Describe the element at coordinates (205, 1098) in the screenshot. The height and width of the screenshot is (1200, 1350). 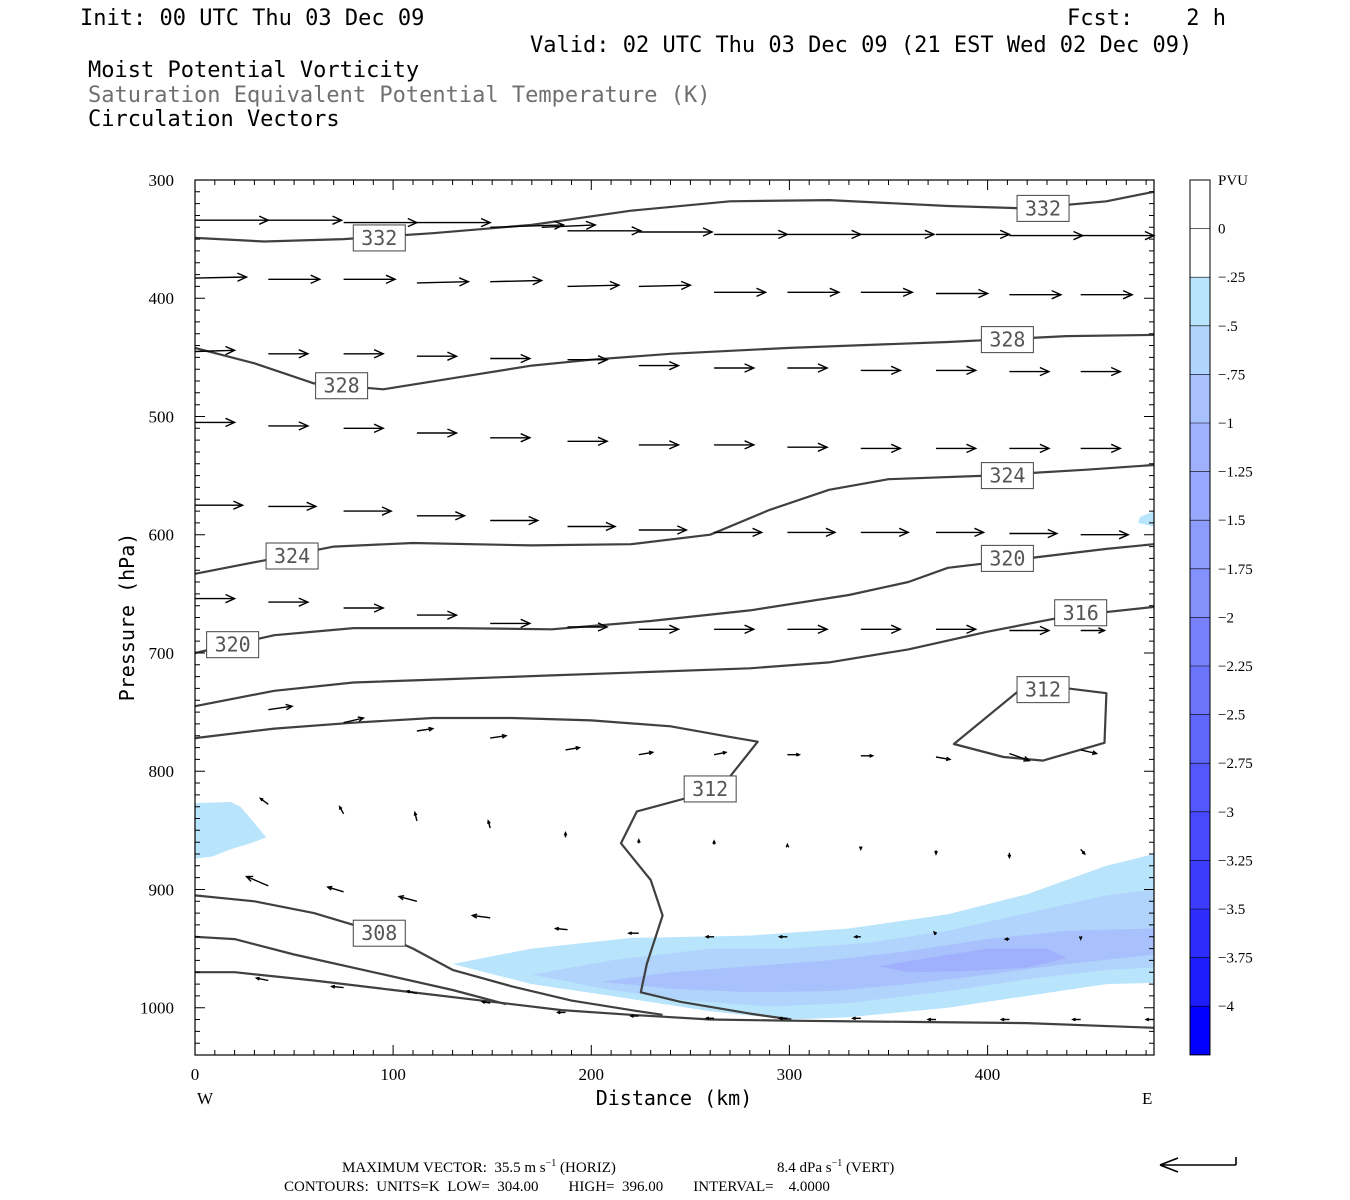
I see `x-end-label-west: W` at that location.